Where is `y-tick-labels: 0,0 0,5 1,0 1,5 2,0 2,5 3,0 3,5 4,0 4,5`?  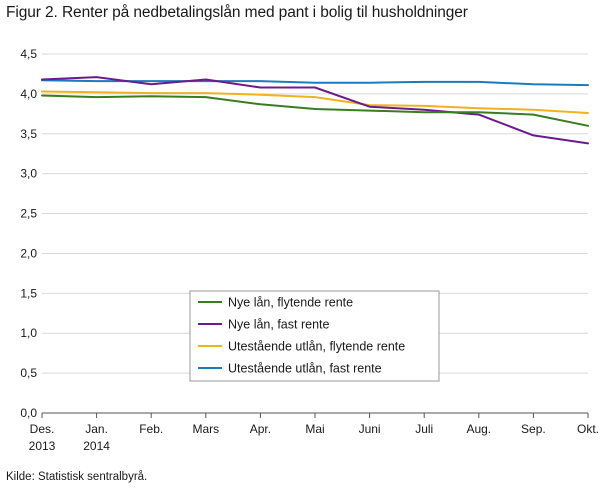
y-tick-labels: 0,0 0,5 1,0 1,5 2,0 2,5 3,0 3,5 4,0 4,5 is located at coordinates (28, 233).